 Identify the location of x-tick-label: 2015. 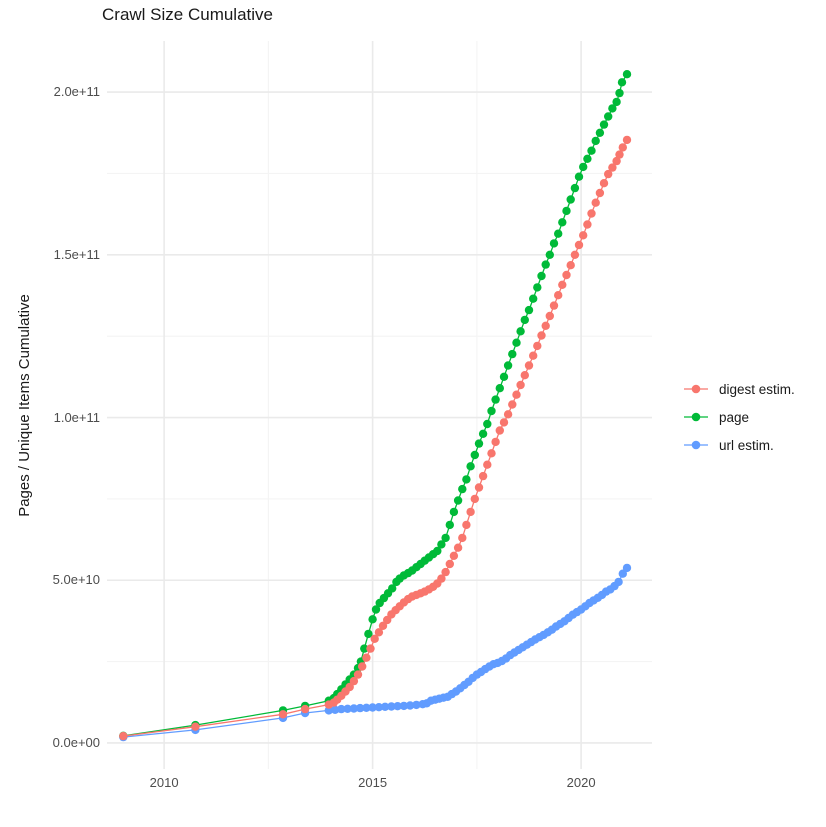
(373, 782).